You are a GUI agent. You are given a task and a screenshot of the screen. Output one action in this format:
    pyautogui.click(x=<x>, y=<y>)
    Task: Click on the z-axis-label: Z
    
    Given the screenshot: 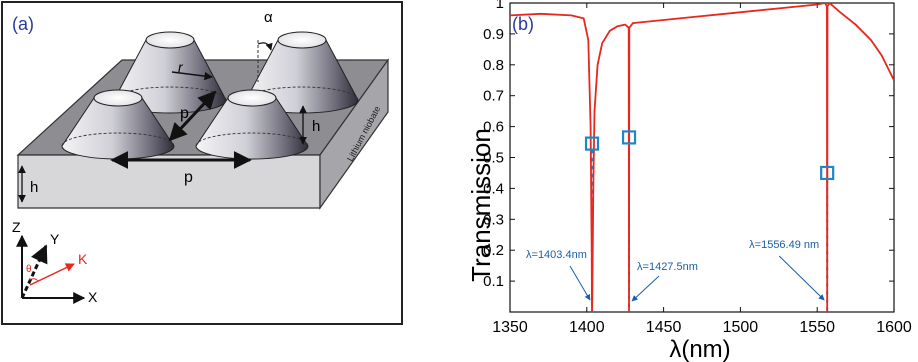 What is the action you would take?
    pyautogui.click(x=16, y=227)
    